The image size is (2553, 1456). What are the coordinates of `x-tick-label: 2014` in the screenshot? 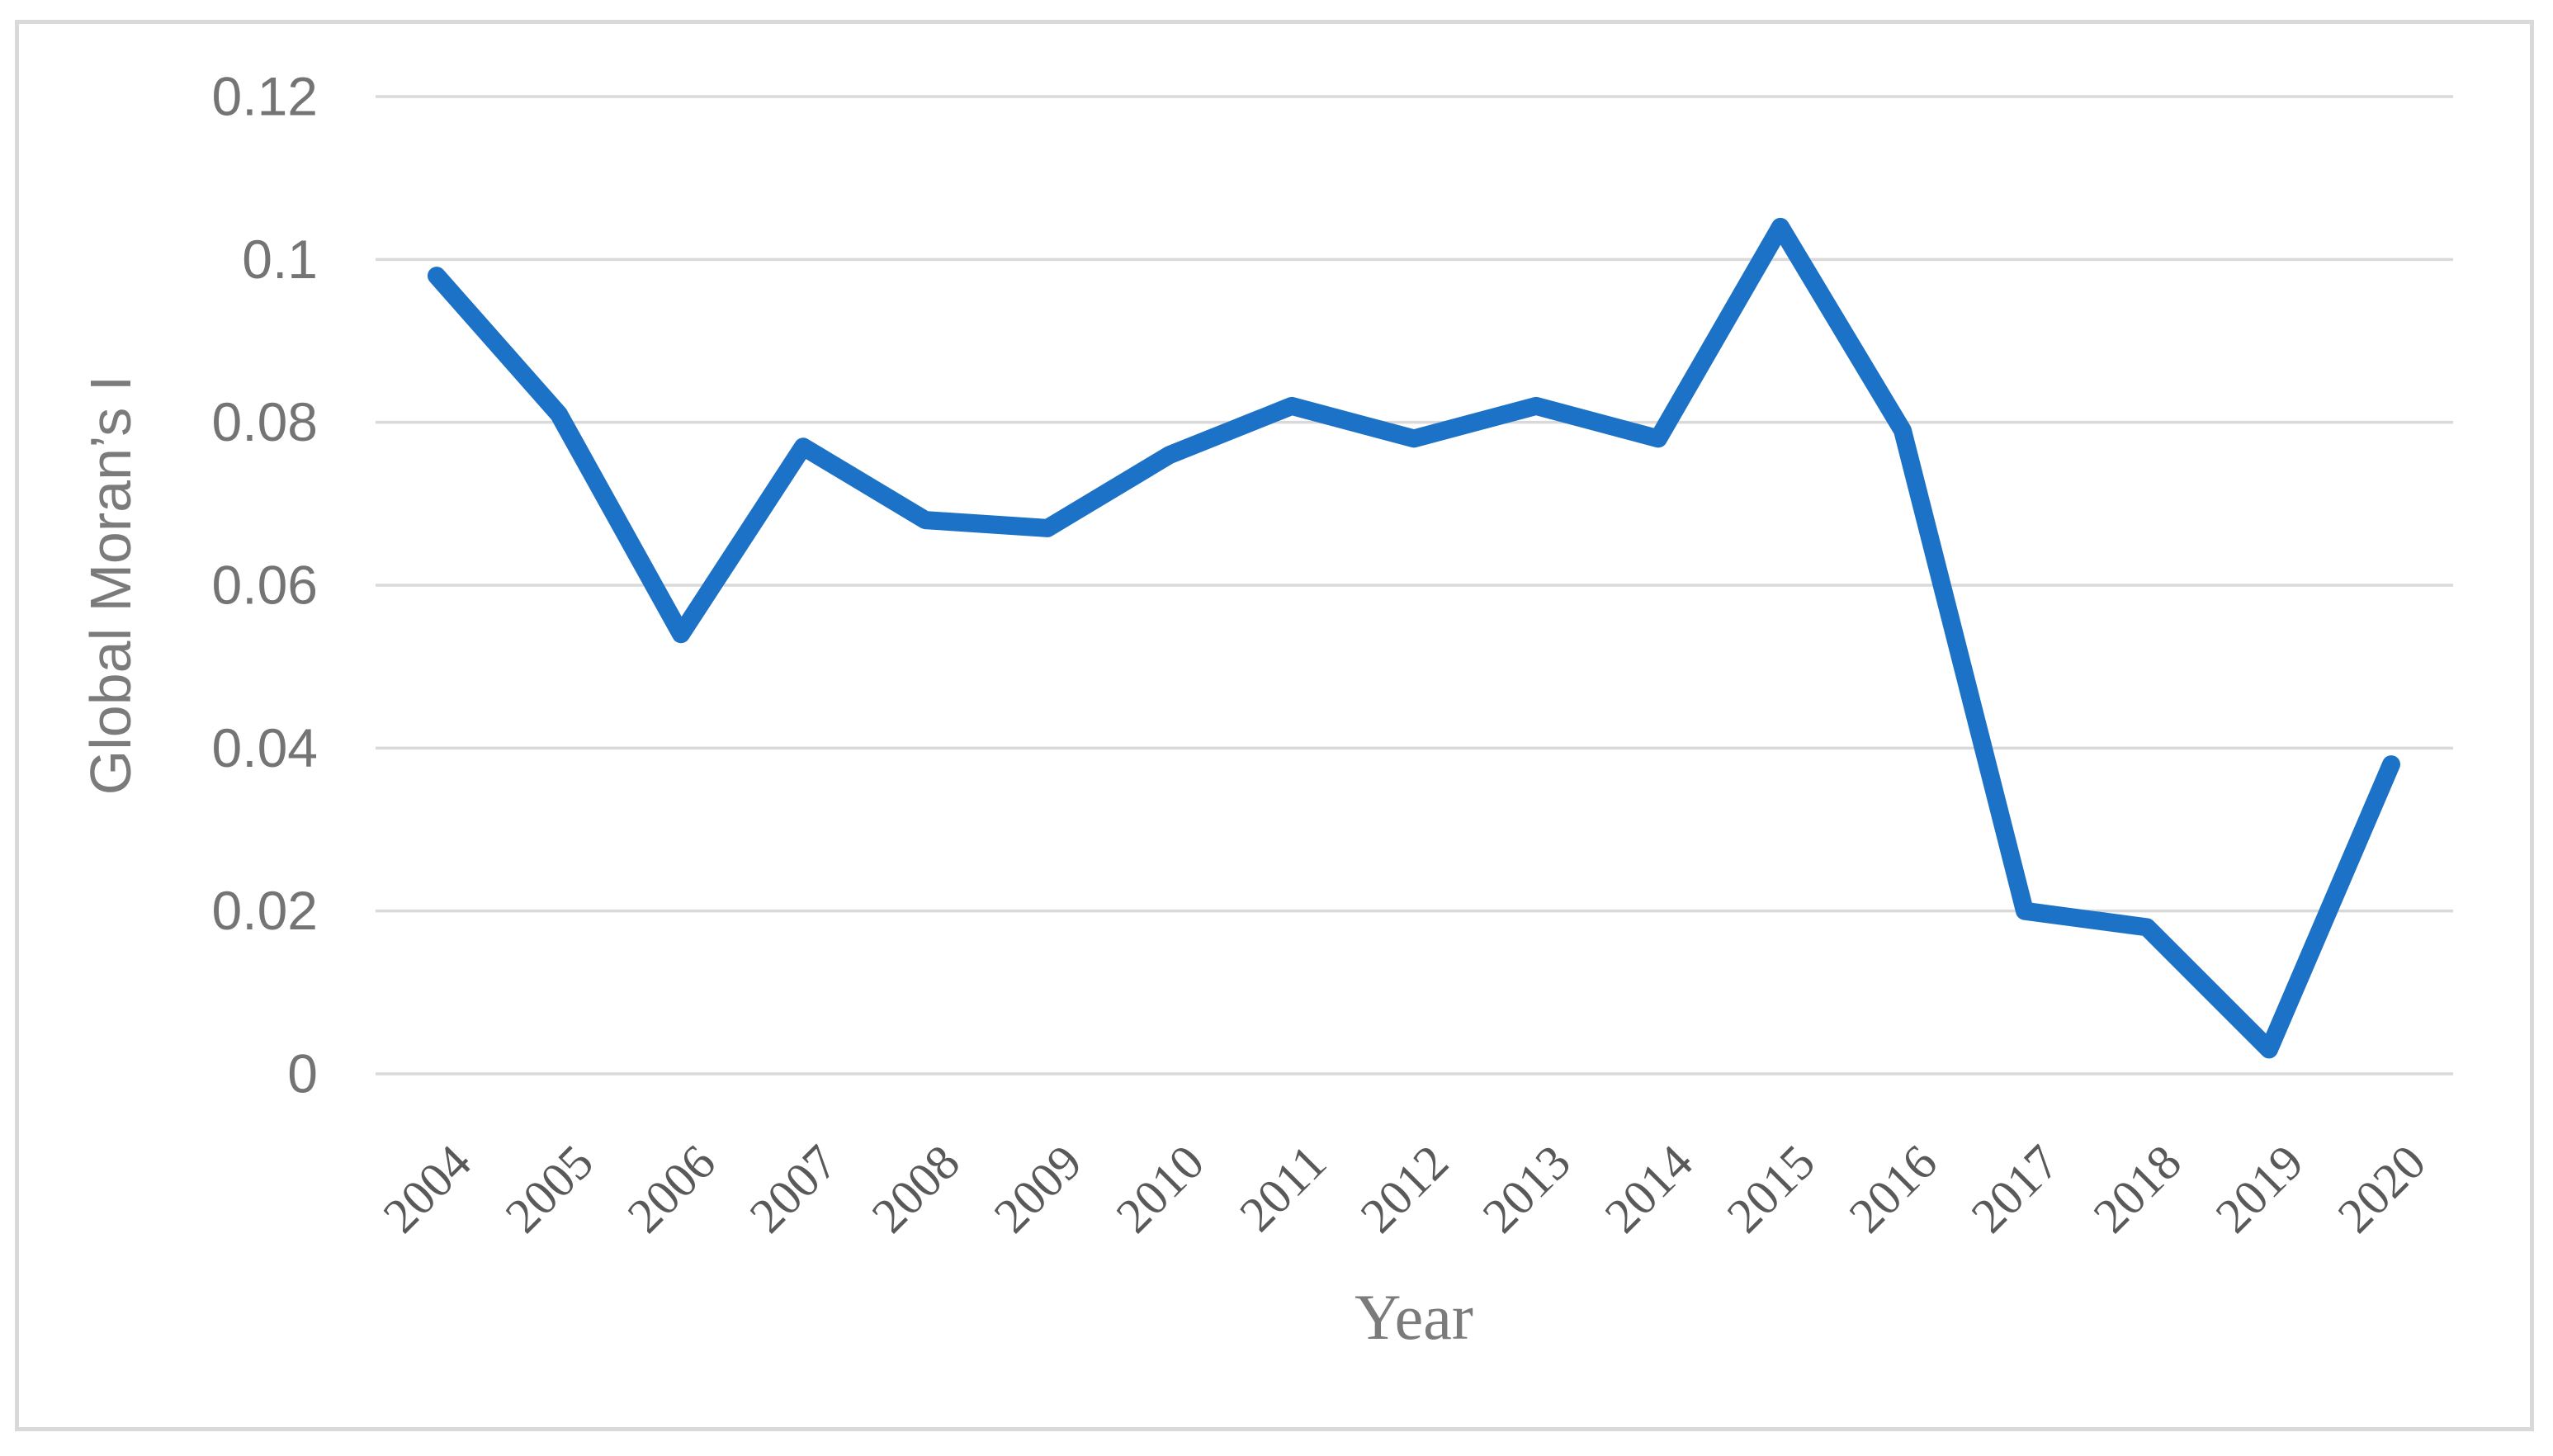 It's located at (1649, 1189).